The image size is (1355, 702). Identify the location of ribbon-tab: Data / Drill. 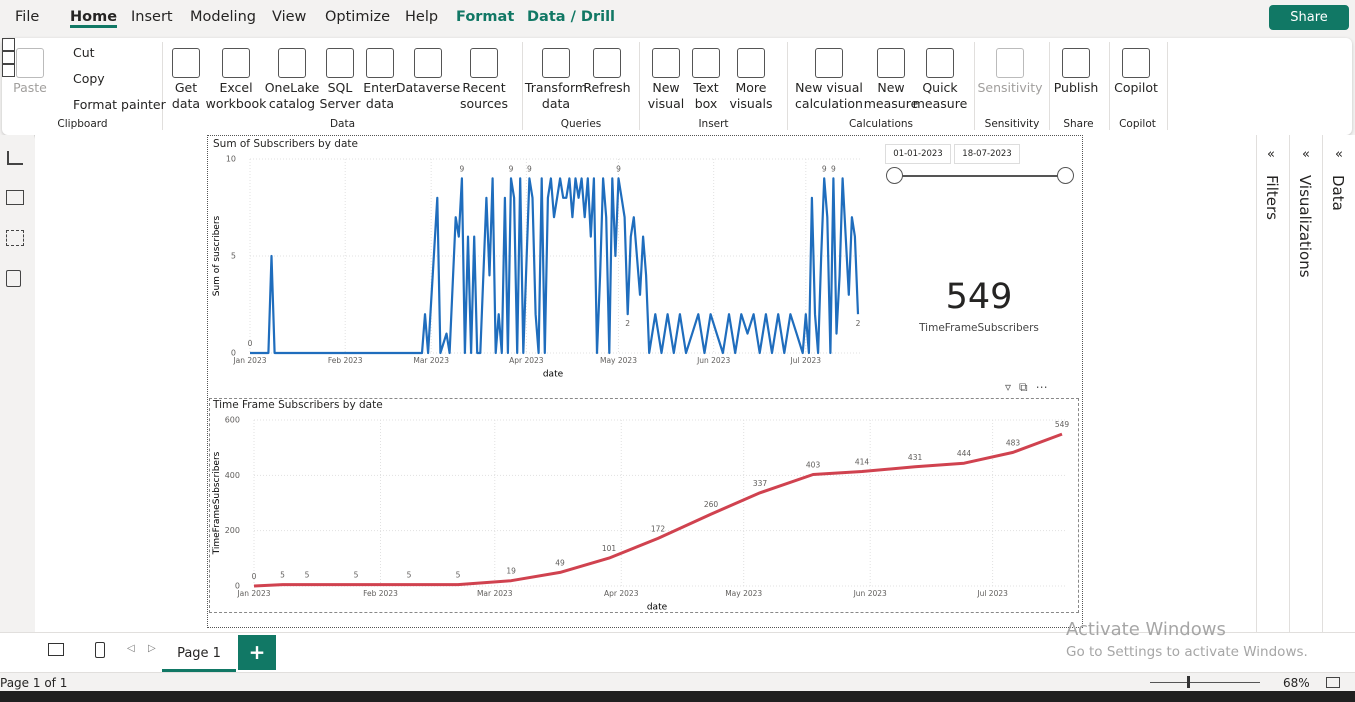
(571, 17).